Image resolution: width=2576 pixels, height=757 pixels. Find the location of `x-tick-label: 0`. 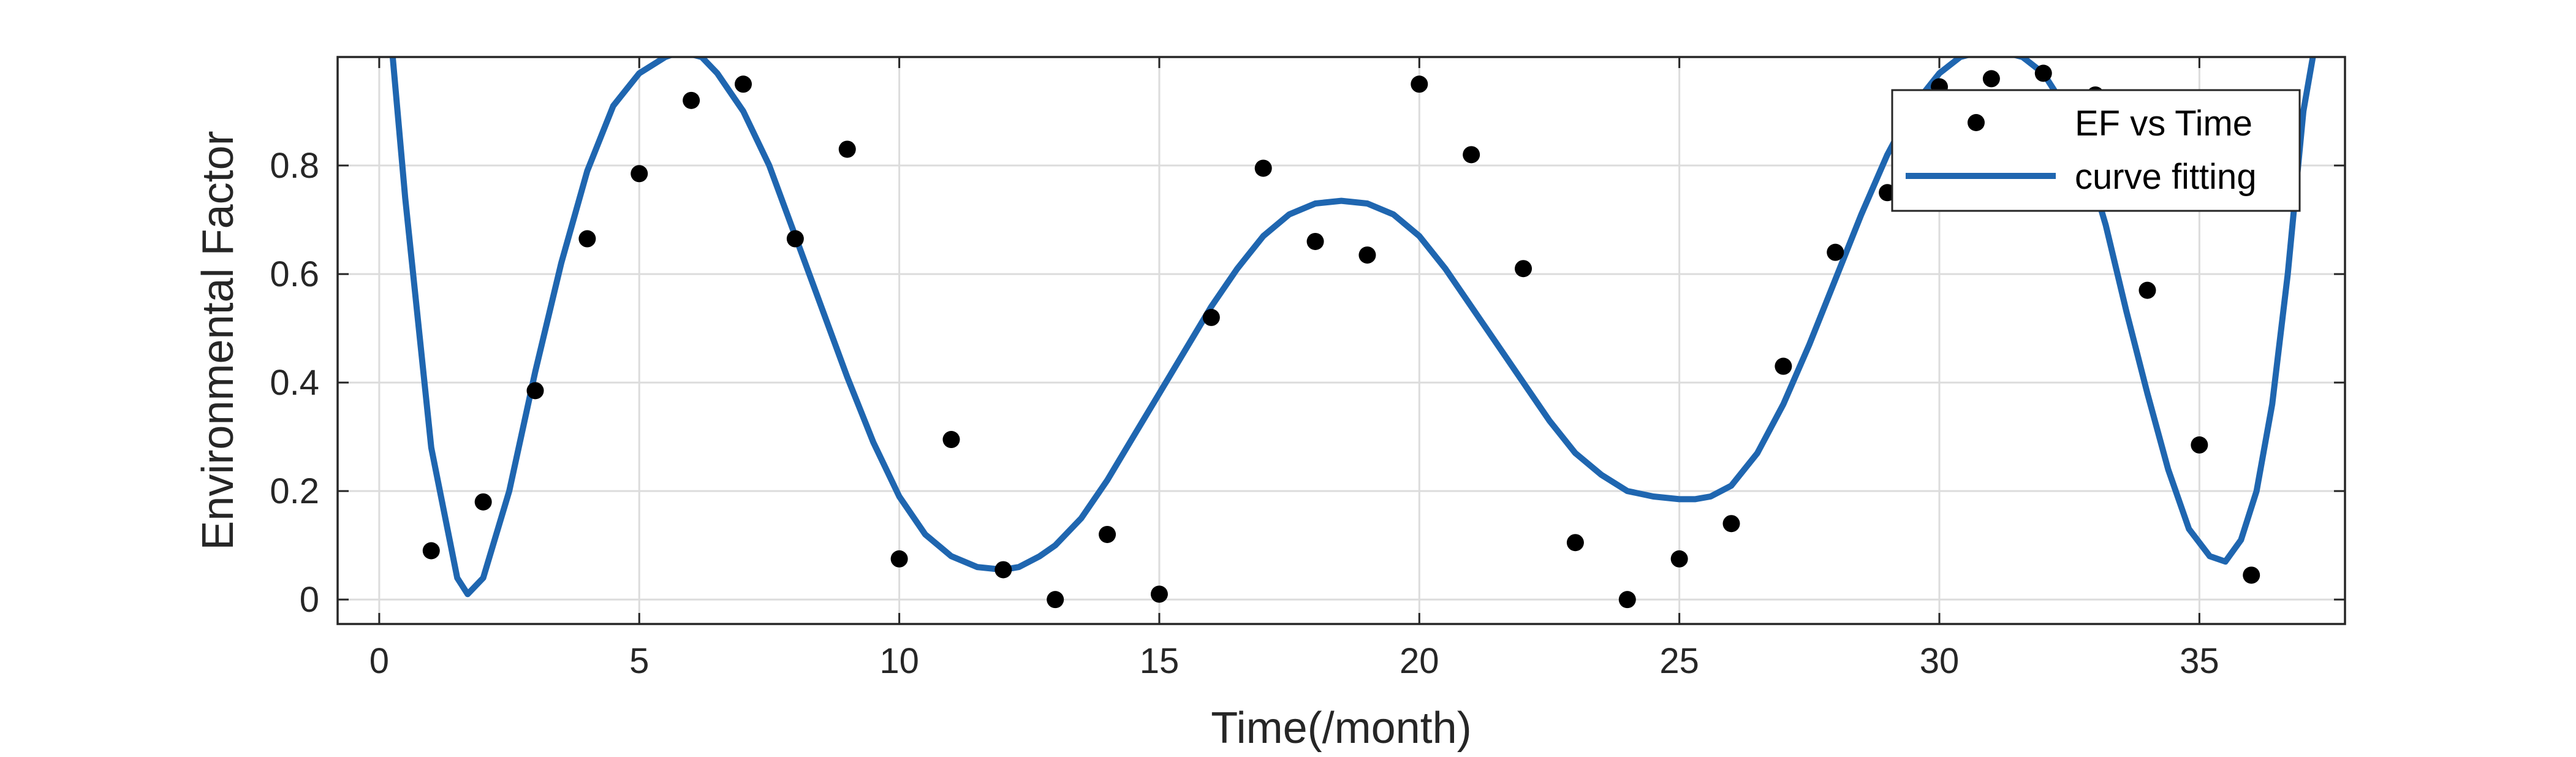

x-tick-label: 0 is located at coordinates (379, 661).